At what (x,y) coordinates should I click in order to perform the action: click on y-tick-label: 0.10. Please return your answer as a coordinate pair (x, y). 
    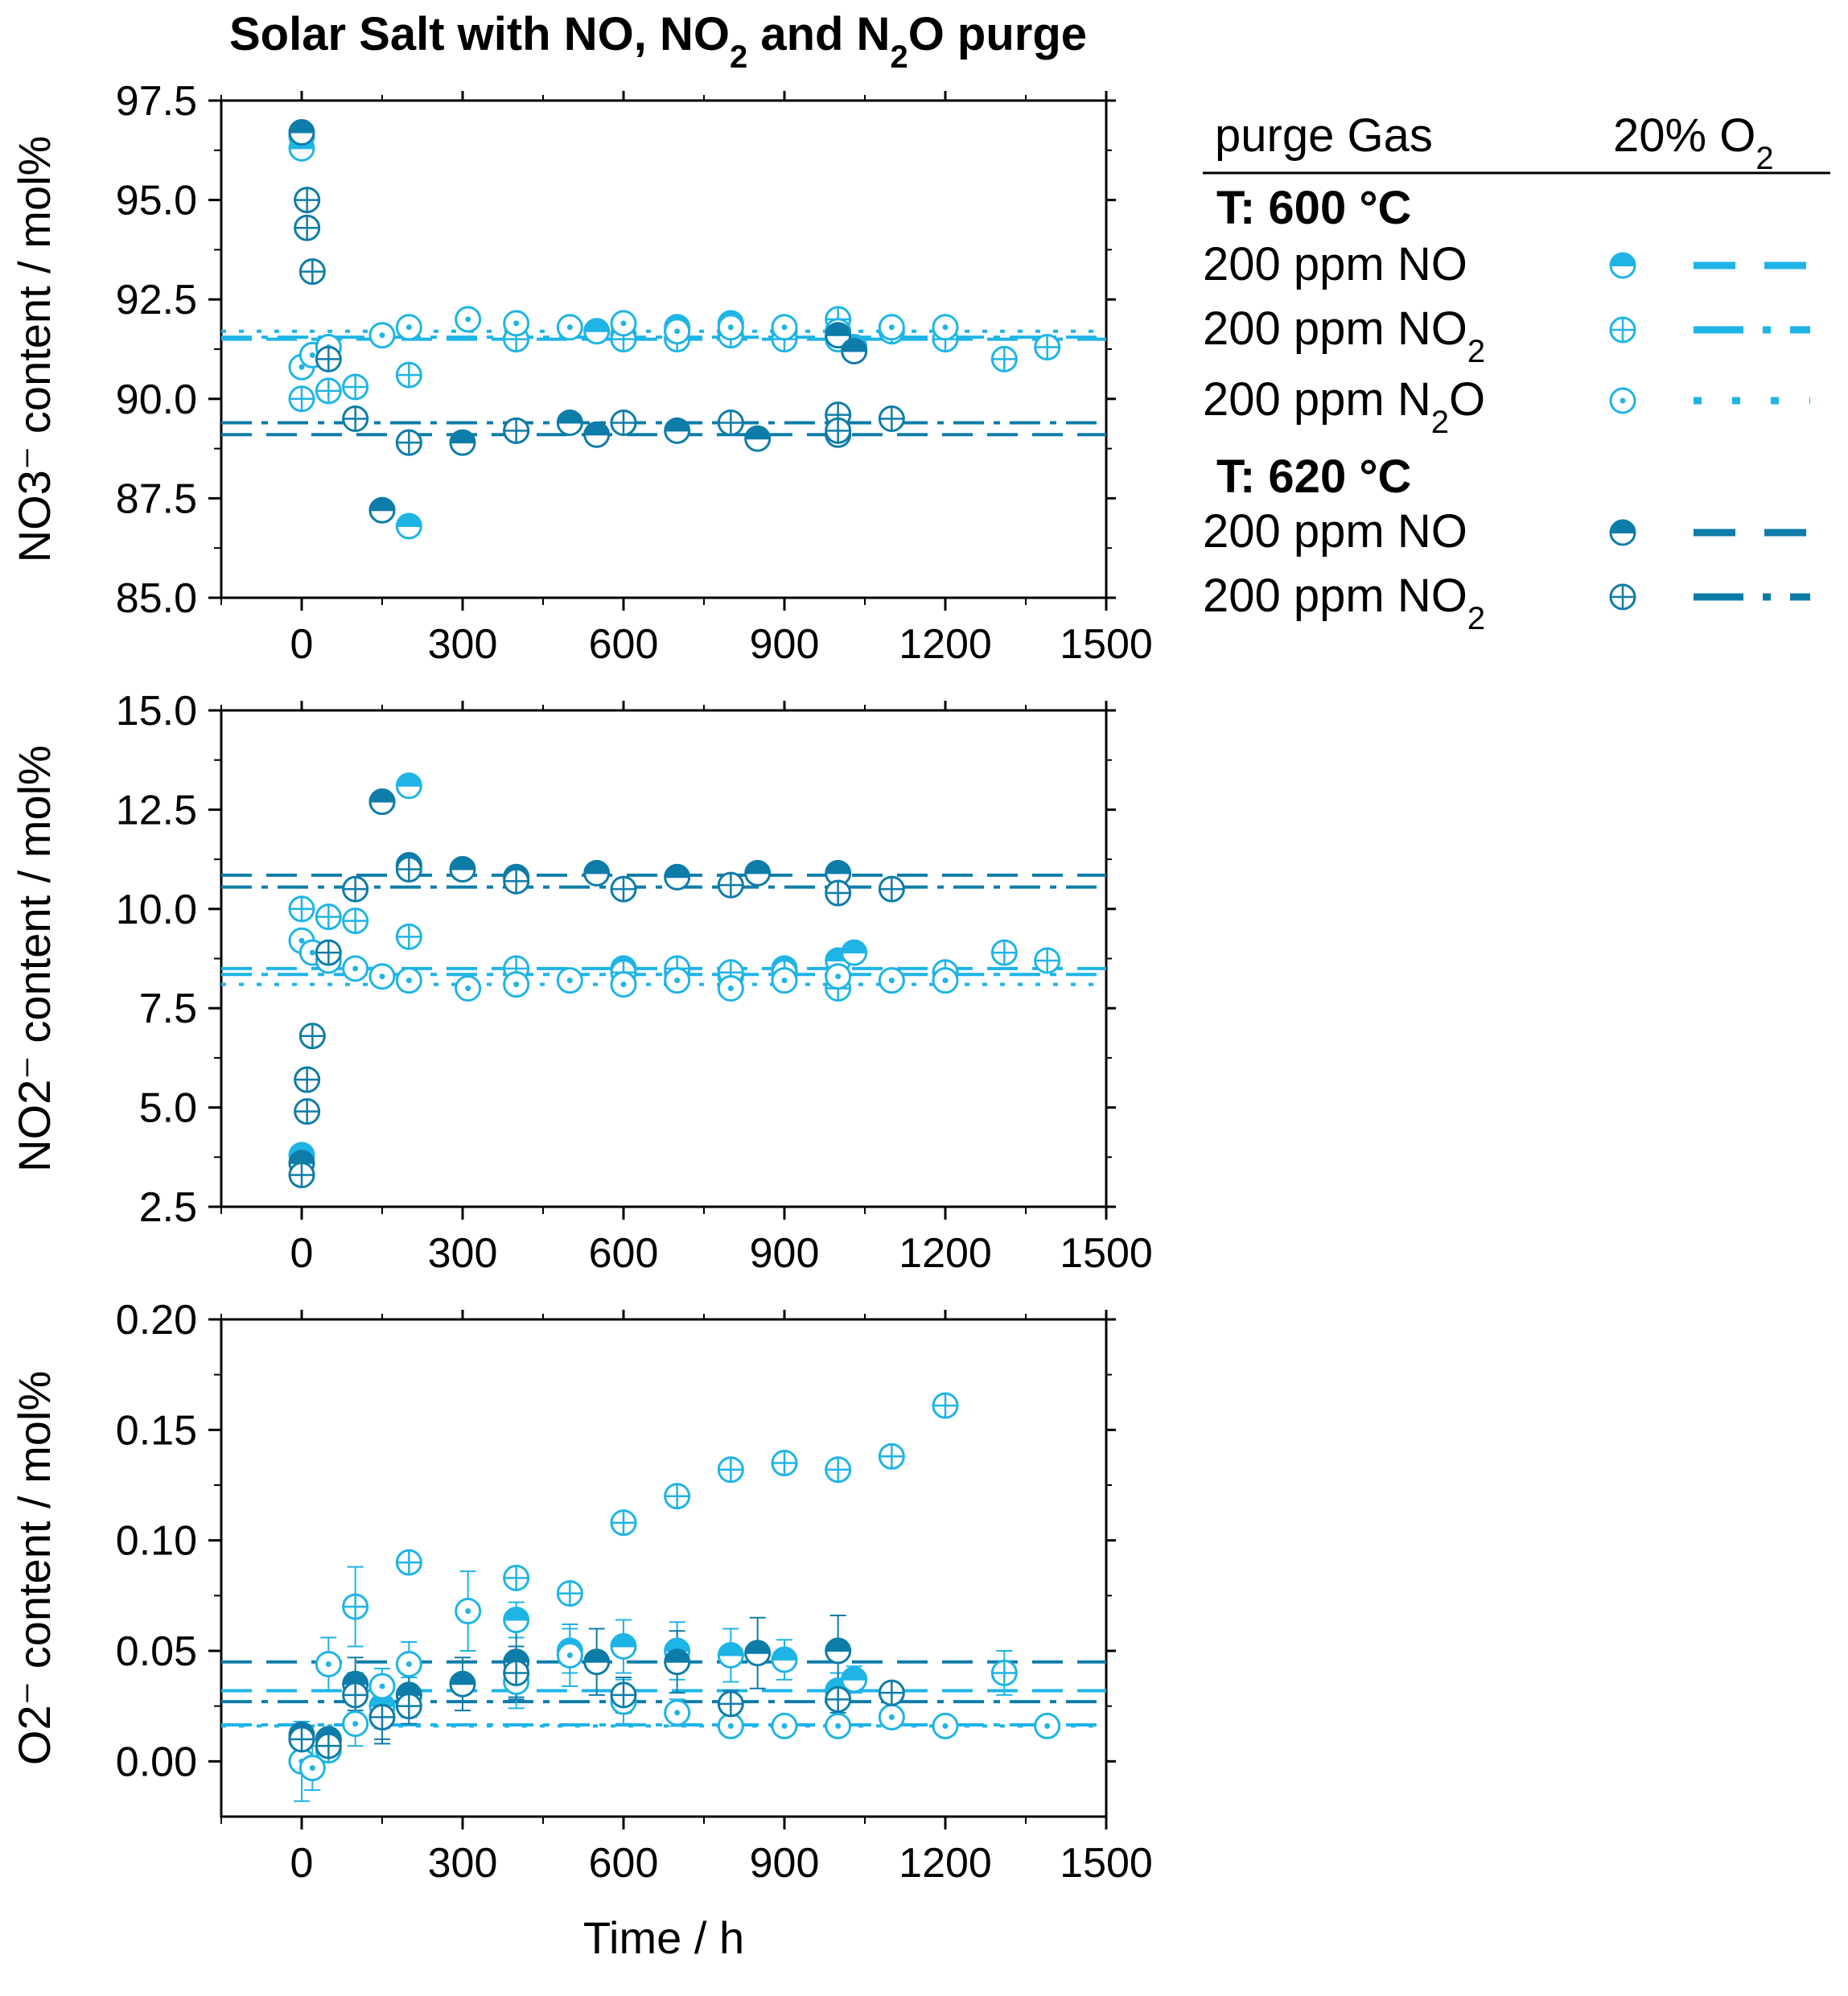
    Looking at the image, I should click on (156, 1541).